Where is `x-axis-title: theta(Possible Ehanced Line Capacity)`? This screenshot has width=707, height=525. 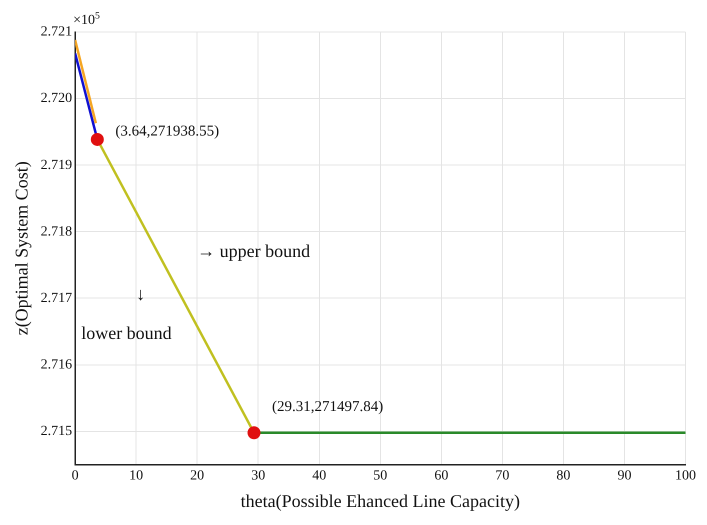 x-axis-title: theta(Possible Ehanced Line Capacity) is located at coordinates (380, 500).